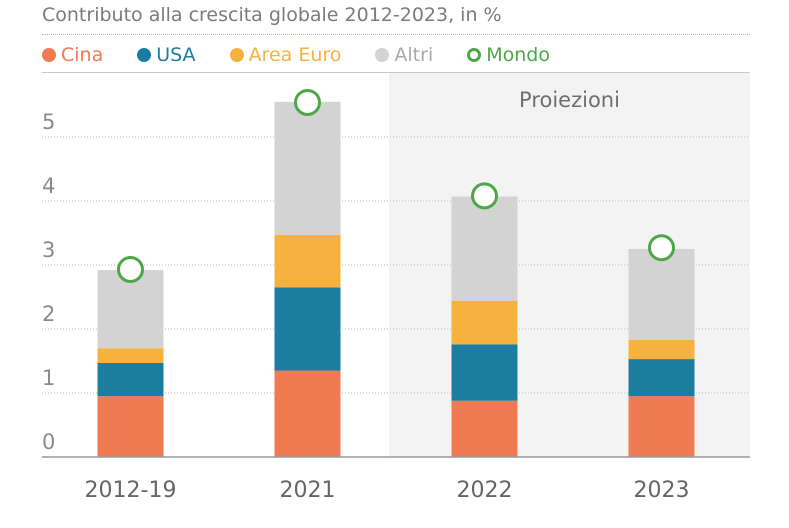 The width and height of the screenshot is (789, 528). I want to click on title-divider, so click(396, 34).